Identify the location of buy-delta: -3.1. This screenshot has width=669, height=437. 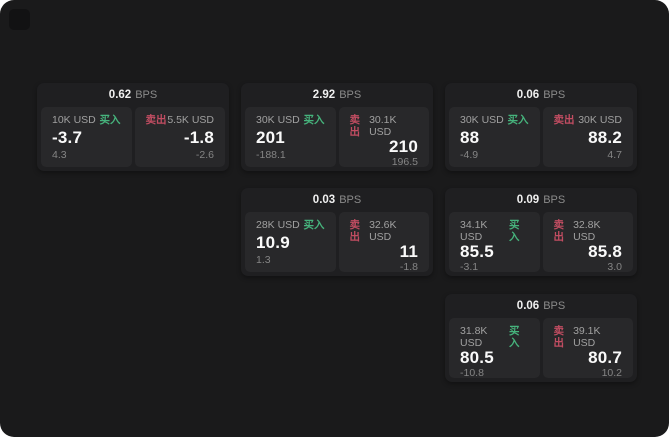
(469, 267).